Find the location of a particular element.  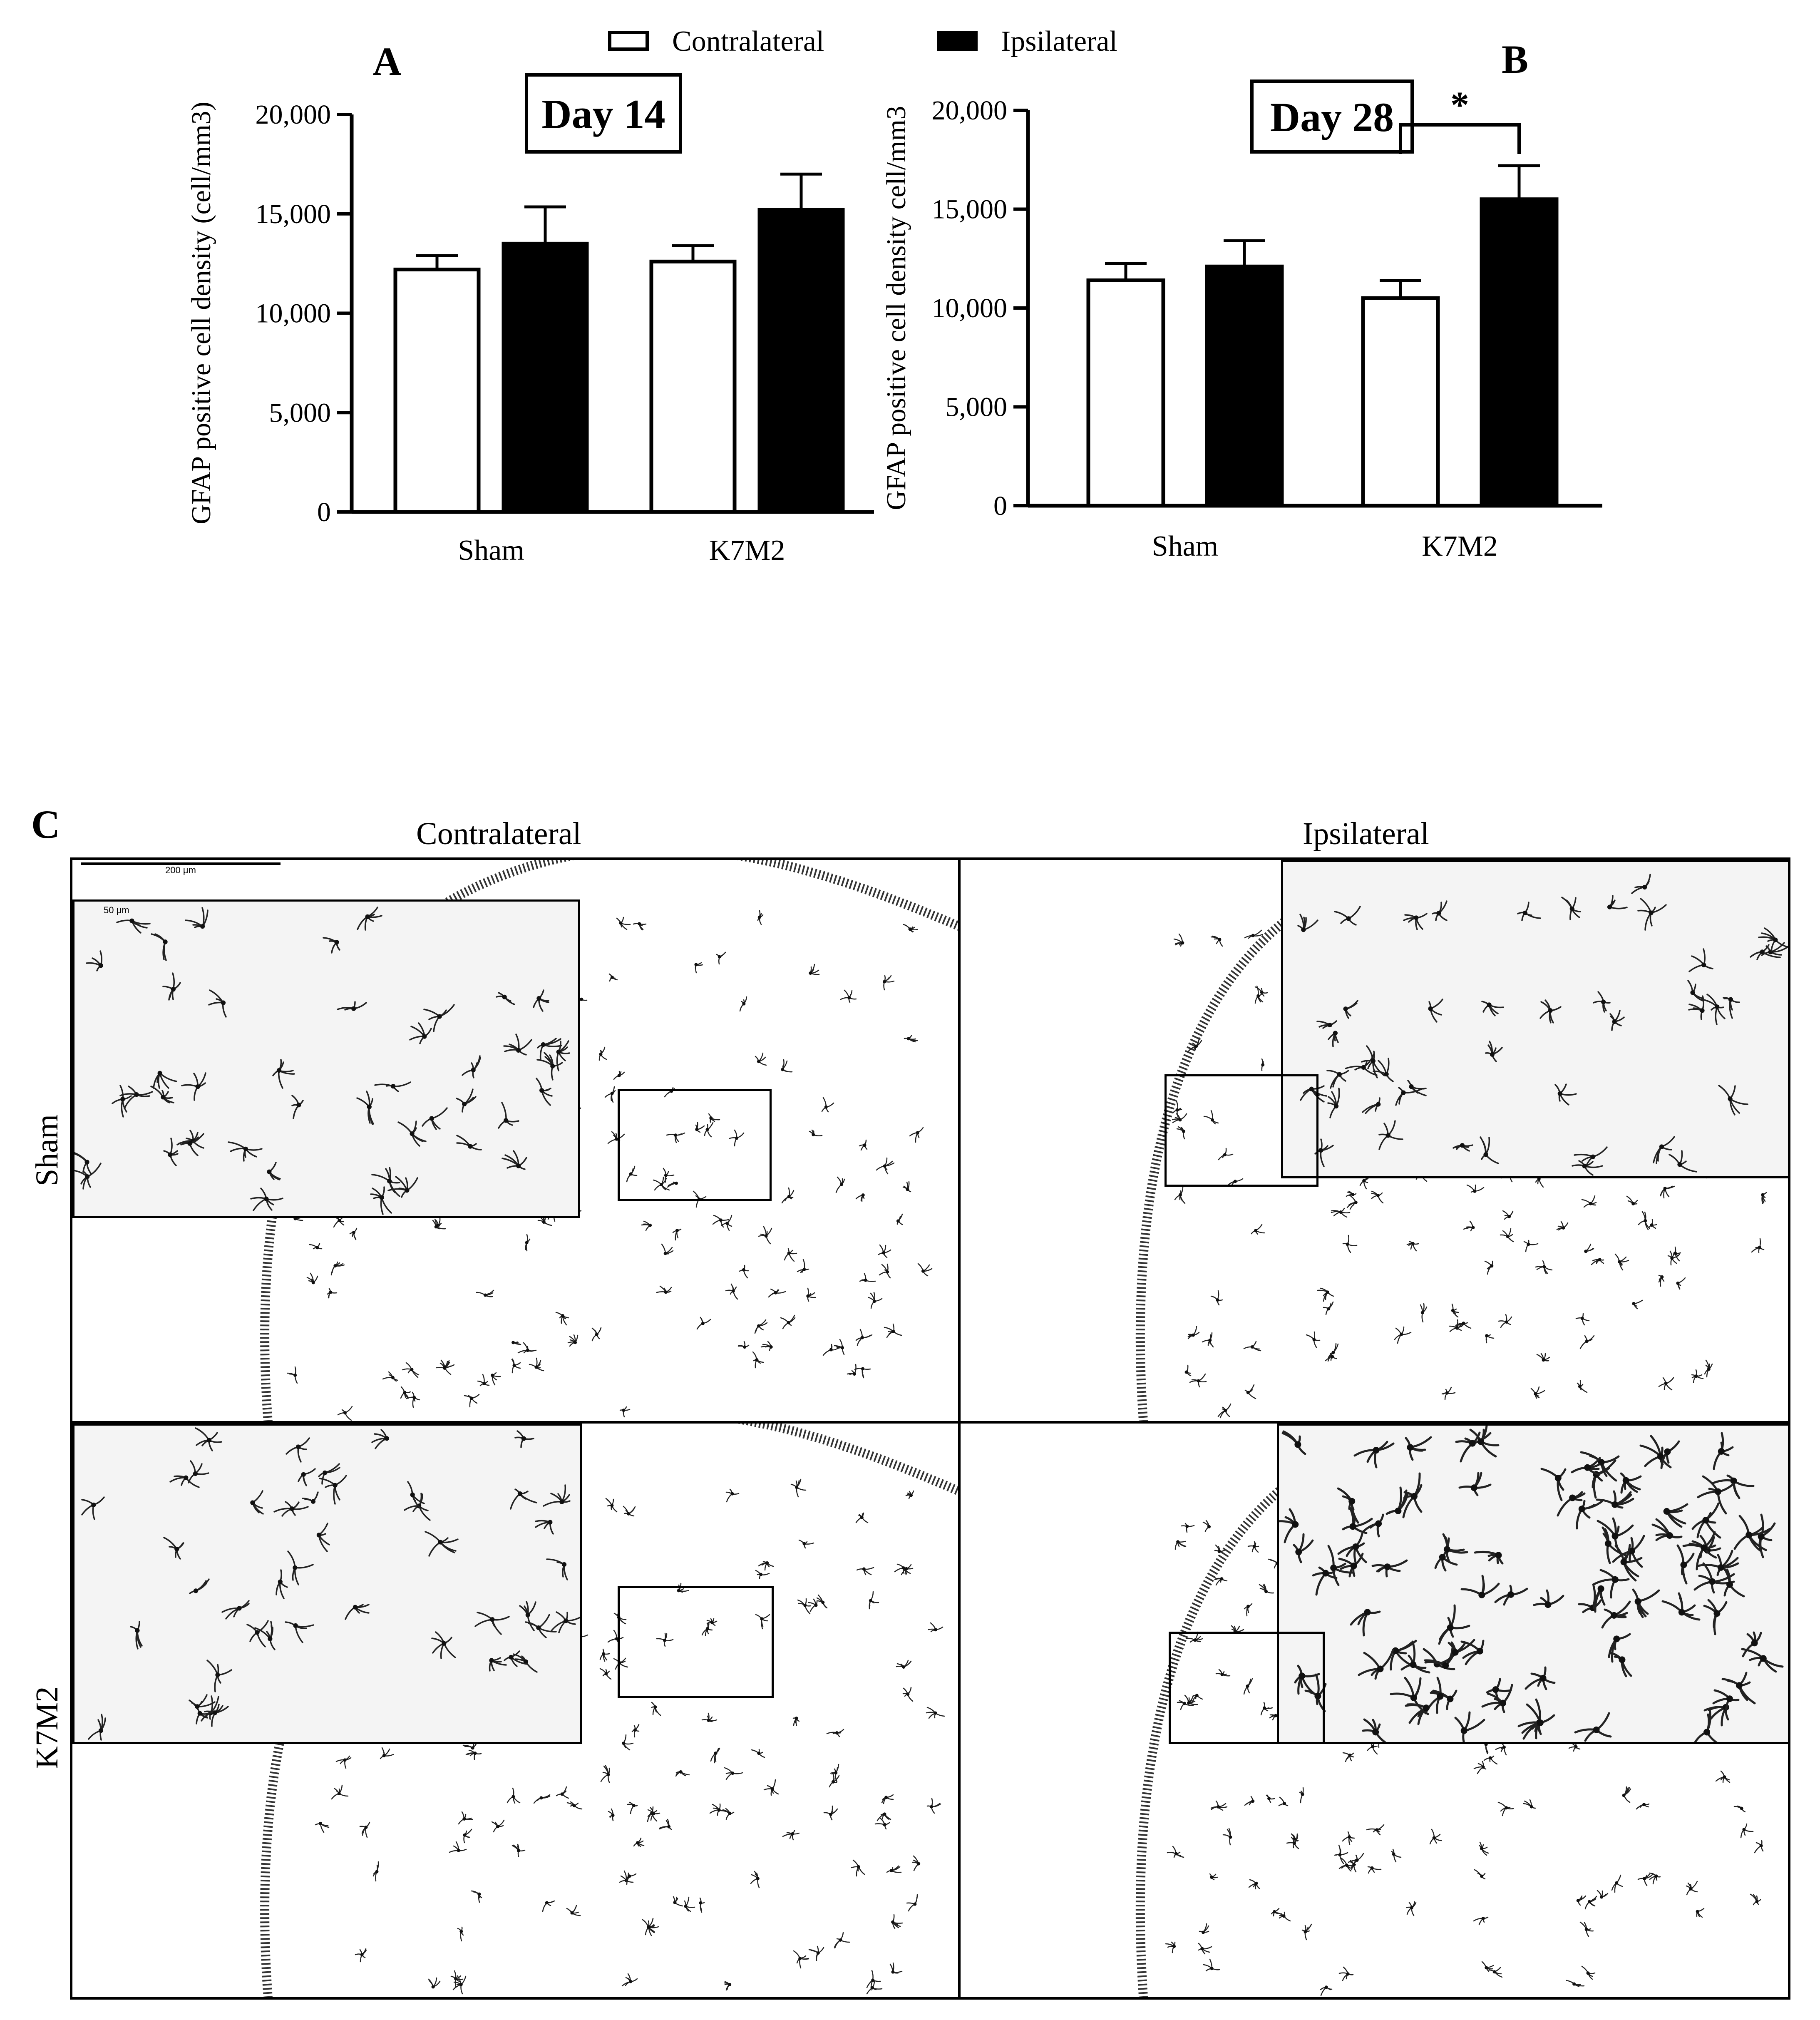

y-axis-label: GFAP positive cell density cell/mm3 is located at coordinates (896, 308).